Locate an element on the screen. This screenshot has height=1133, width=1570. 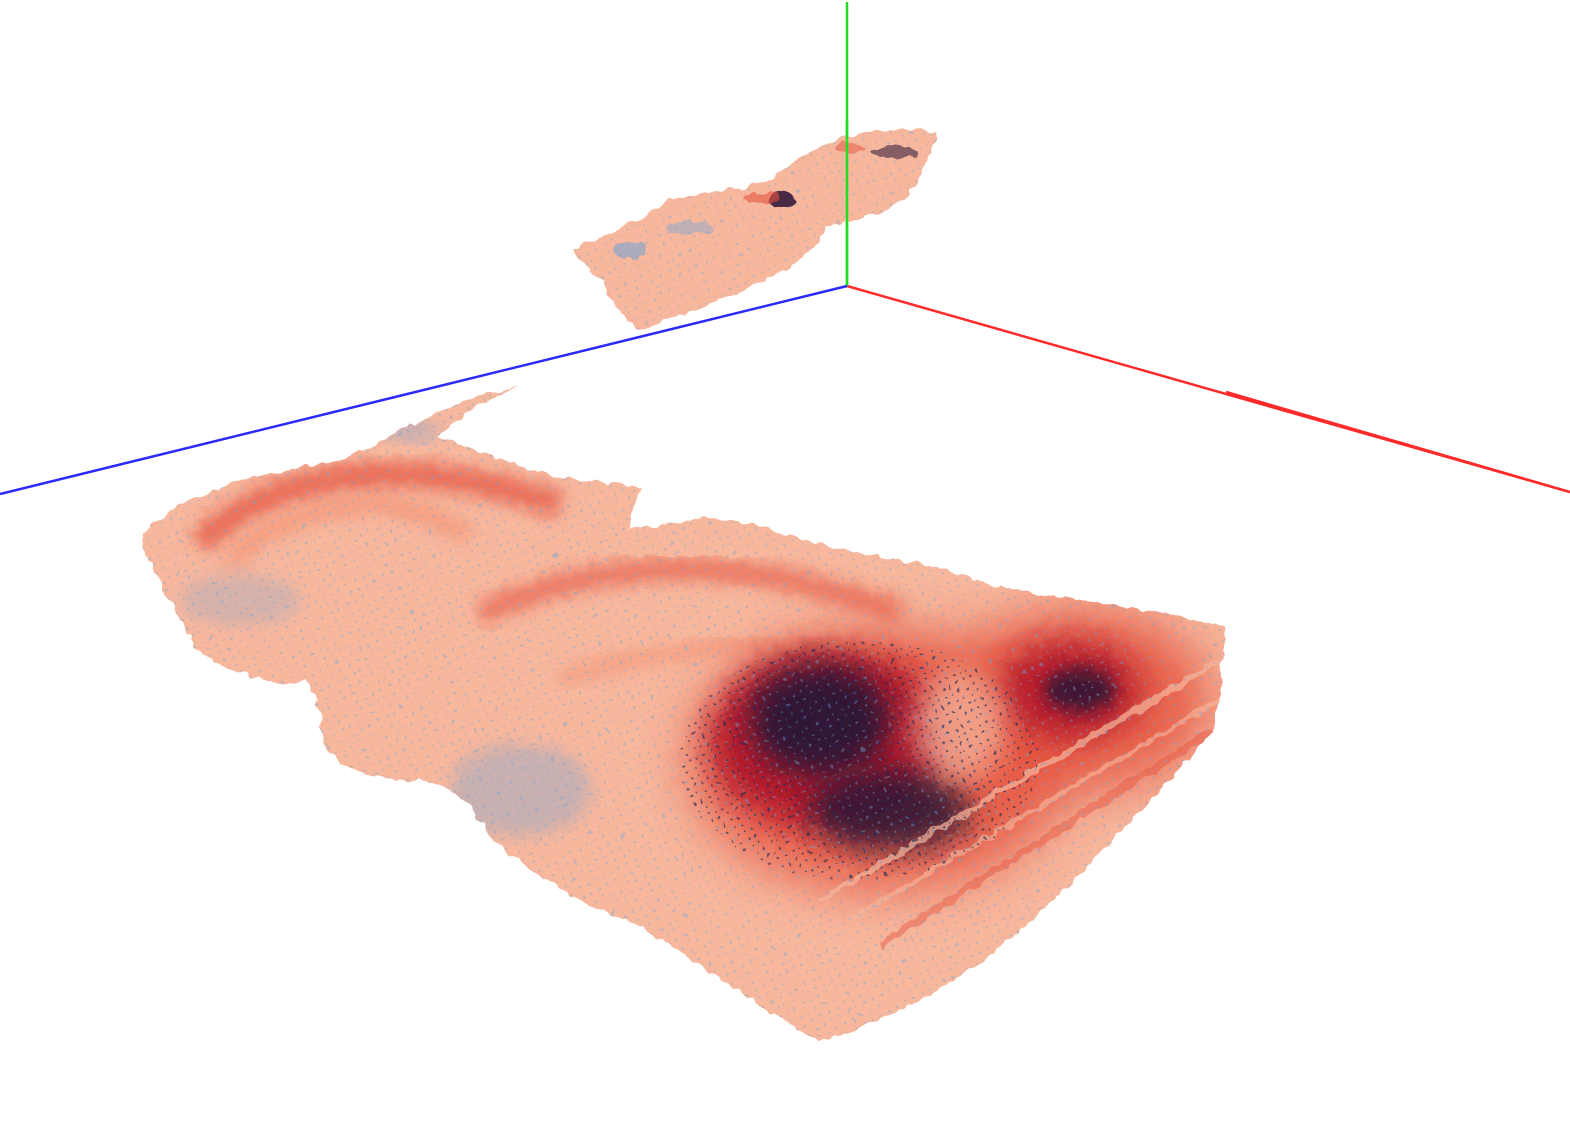
x-axis-line-overlay is located at coordinates (1397, 442).